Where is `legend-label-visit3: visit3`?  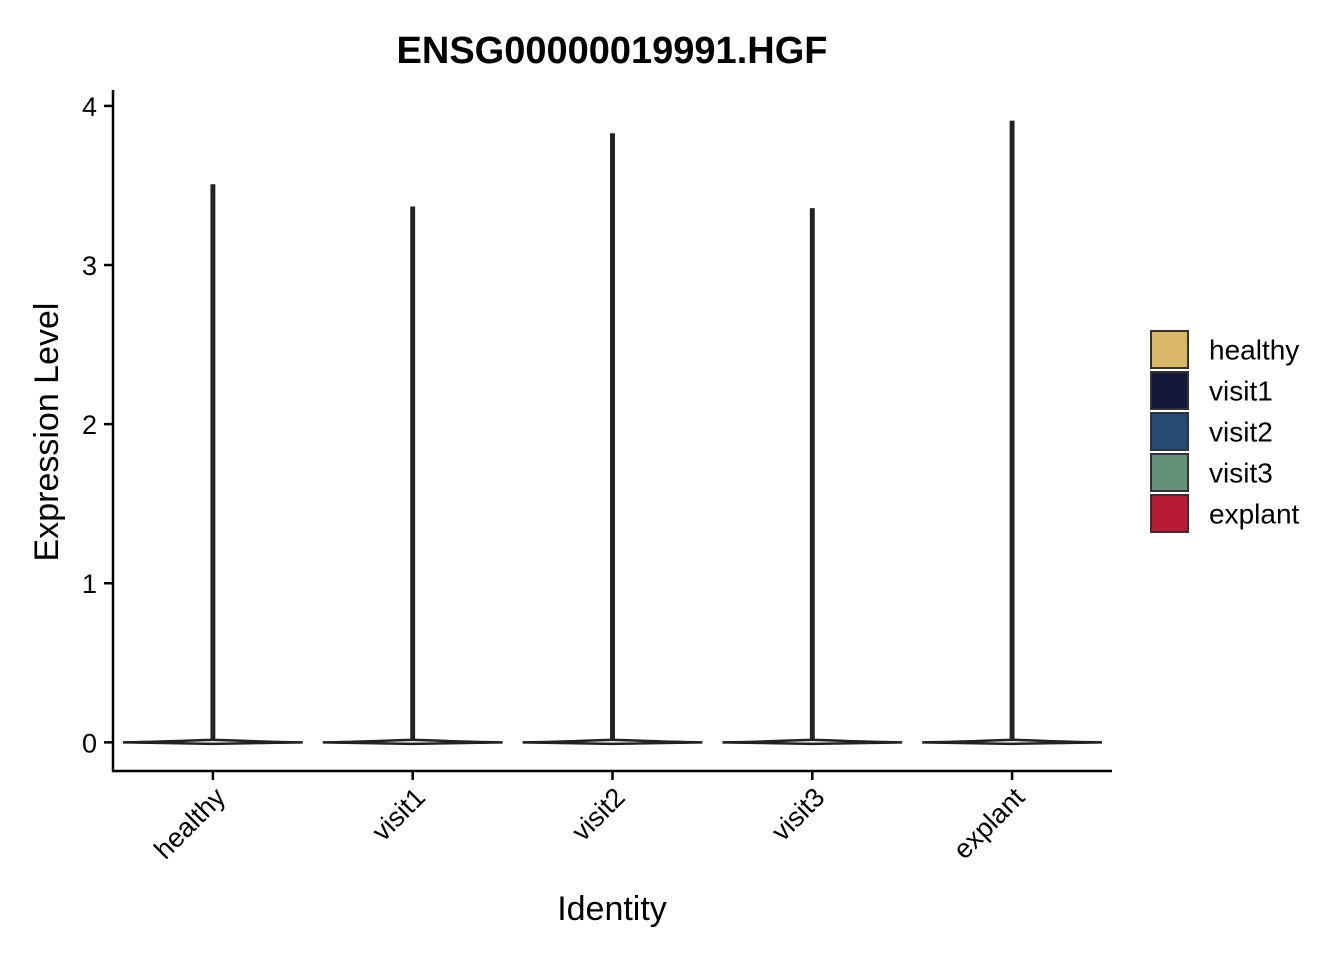 legend-label-visit3: visit3 is located at coordinates (1241, 473).